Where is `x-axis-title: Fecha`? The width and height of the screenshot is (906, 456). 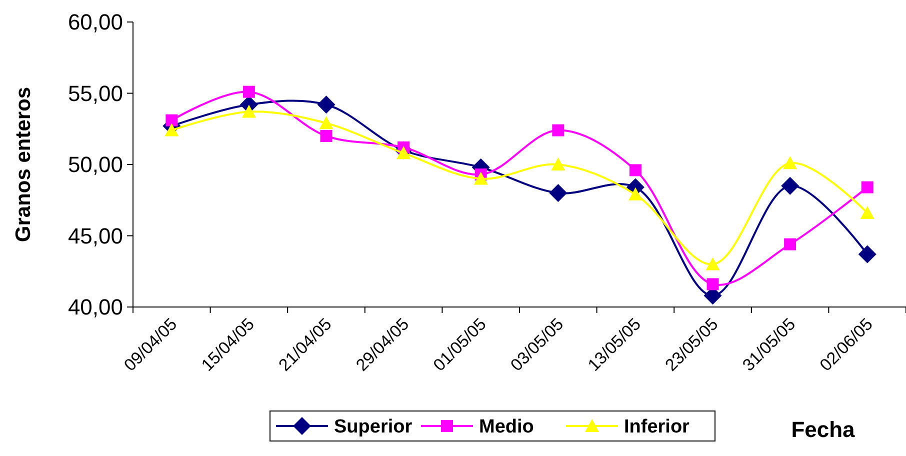 x-axis-title: Fecha is located at coordinates (823, 429).